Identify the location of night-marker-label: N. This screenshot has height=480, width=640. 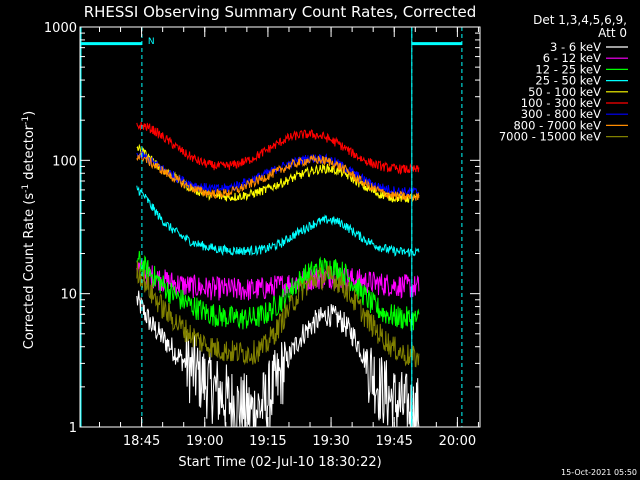
(151, 42).